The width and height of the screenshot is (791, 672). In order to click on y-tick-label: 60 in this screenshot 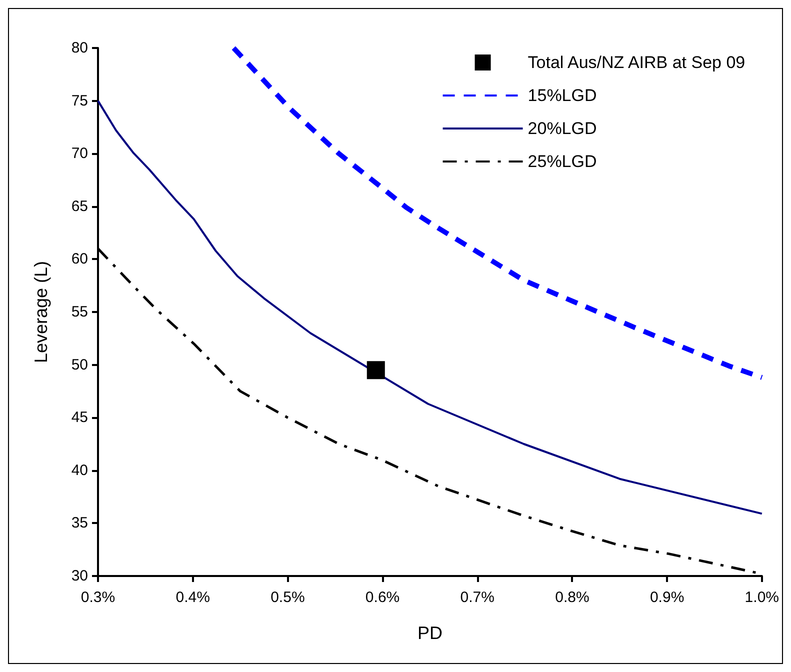, I will do `click(79, 259)`.